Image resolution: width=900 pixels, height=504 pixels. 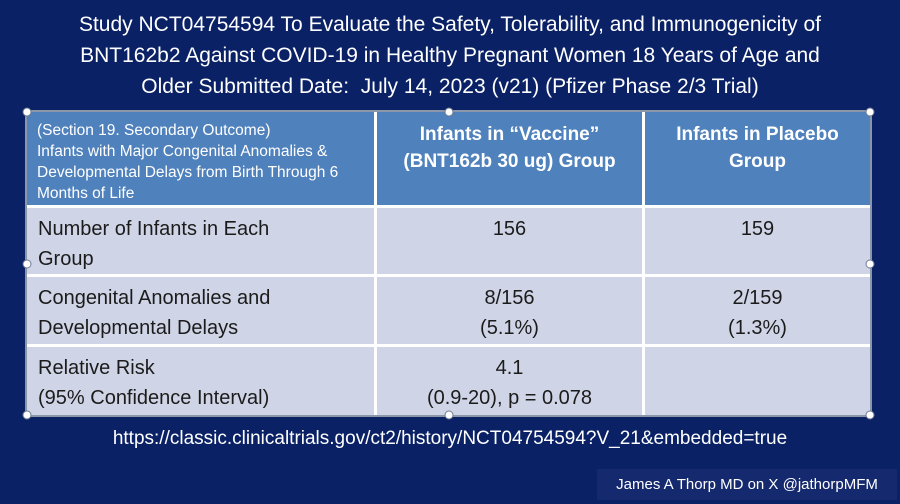 I want to click on table-row-label: Number of Infants in Each Group, so click(x=202, y=242).